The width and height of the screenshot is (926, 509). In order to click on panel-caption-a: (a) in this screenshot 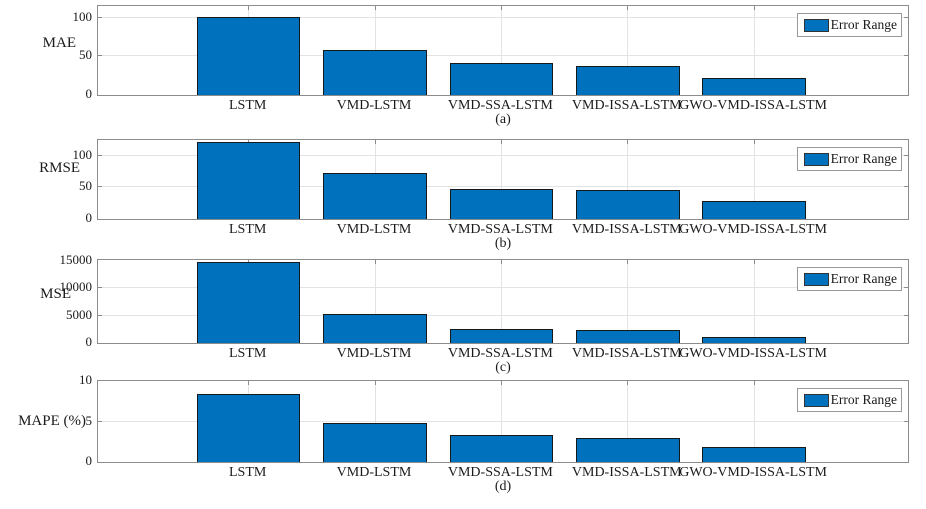, I will do `click(503, 119)`.